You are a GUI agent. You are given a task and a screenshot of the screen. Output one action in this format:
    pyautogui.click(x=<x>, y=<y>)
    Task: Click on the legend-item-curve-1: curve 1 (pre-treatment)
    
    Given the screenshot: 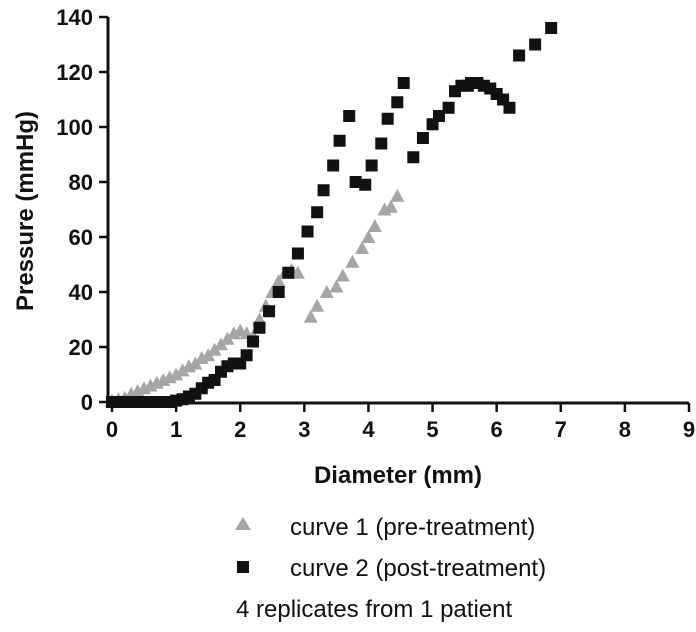 What is the action you would take?
    pyautogui.click(x=385, y=527)
    